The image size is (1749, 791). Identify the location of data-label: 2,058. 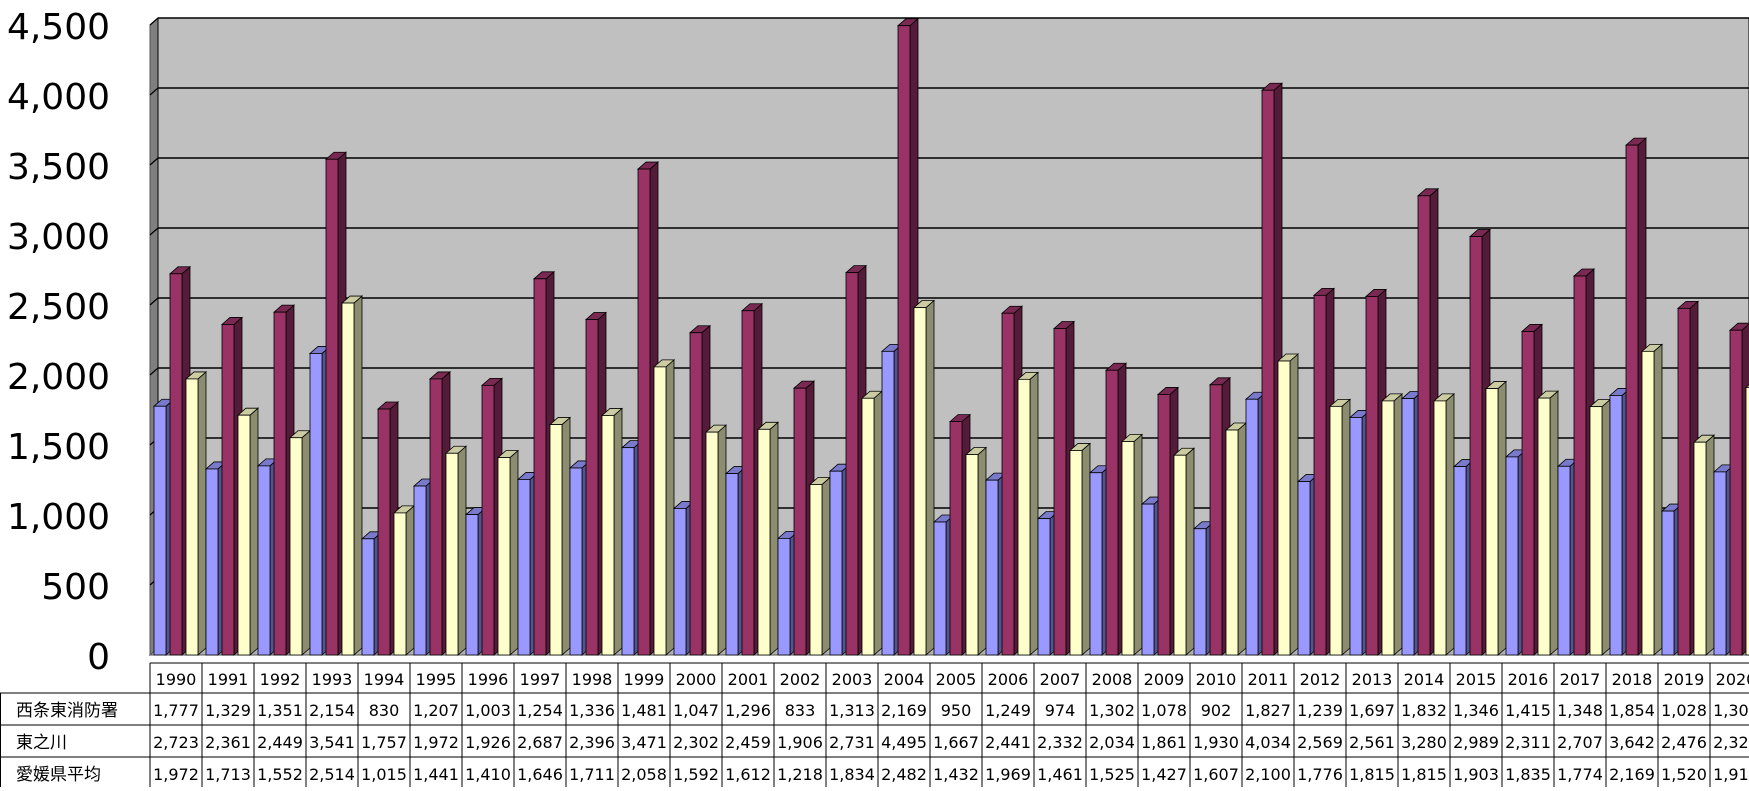
(644, 774).